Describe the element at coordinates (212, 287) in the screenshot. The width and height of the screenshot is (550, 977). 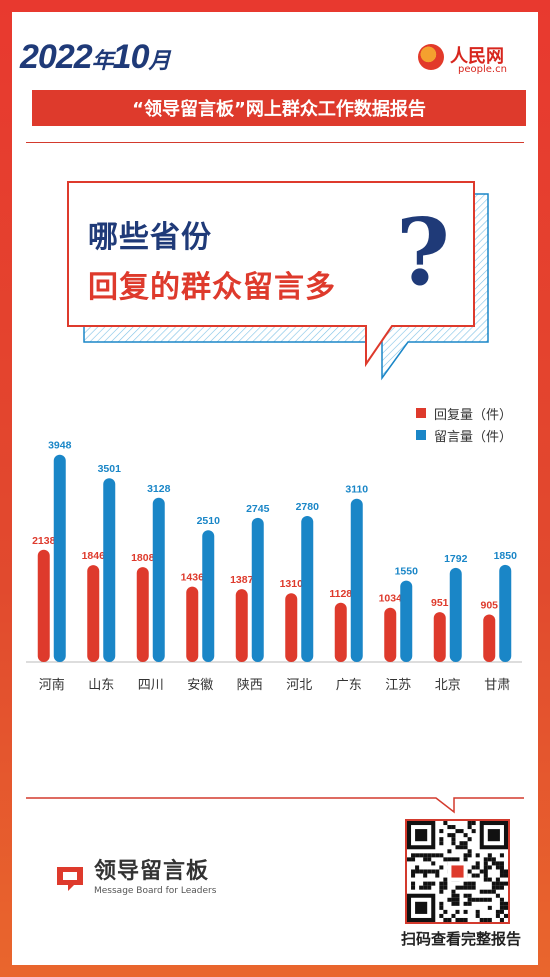
I see `question-line-2: 回复的群众留言多` at that location.